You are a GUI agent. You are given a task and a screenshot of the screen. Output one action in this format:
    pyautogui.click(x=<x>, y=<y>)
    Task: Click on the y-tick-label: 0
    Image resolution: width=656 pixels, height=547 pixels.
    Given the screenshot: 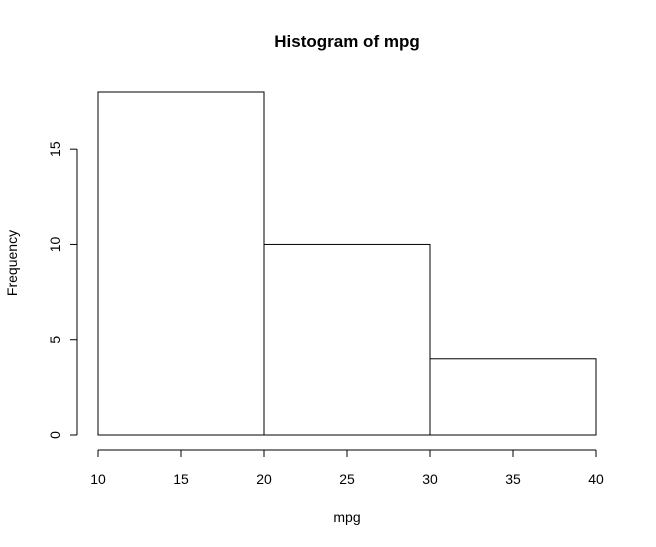 What is the action you would take?
    pyautogui.click(x=55, y=435)
    